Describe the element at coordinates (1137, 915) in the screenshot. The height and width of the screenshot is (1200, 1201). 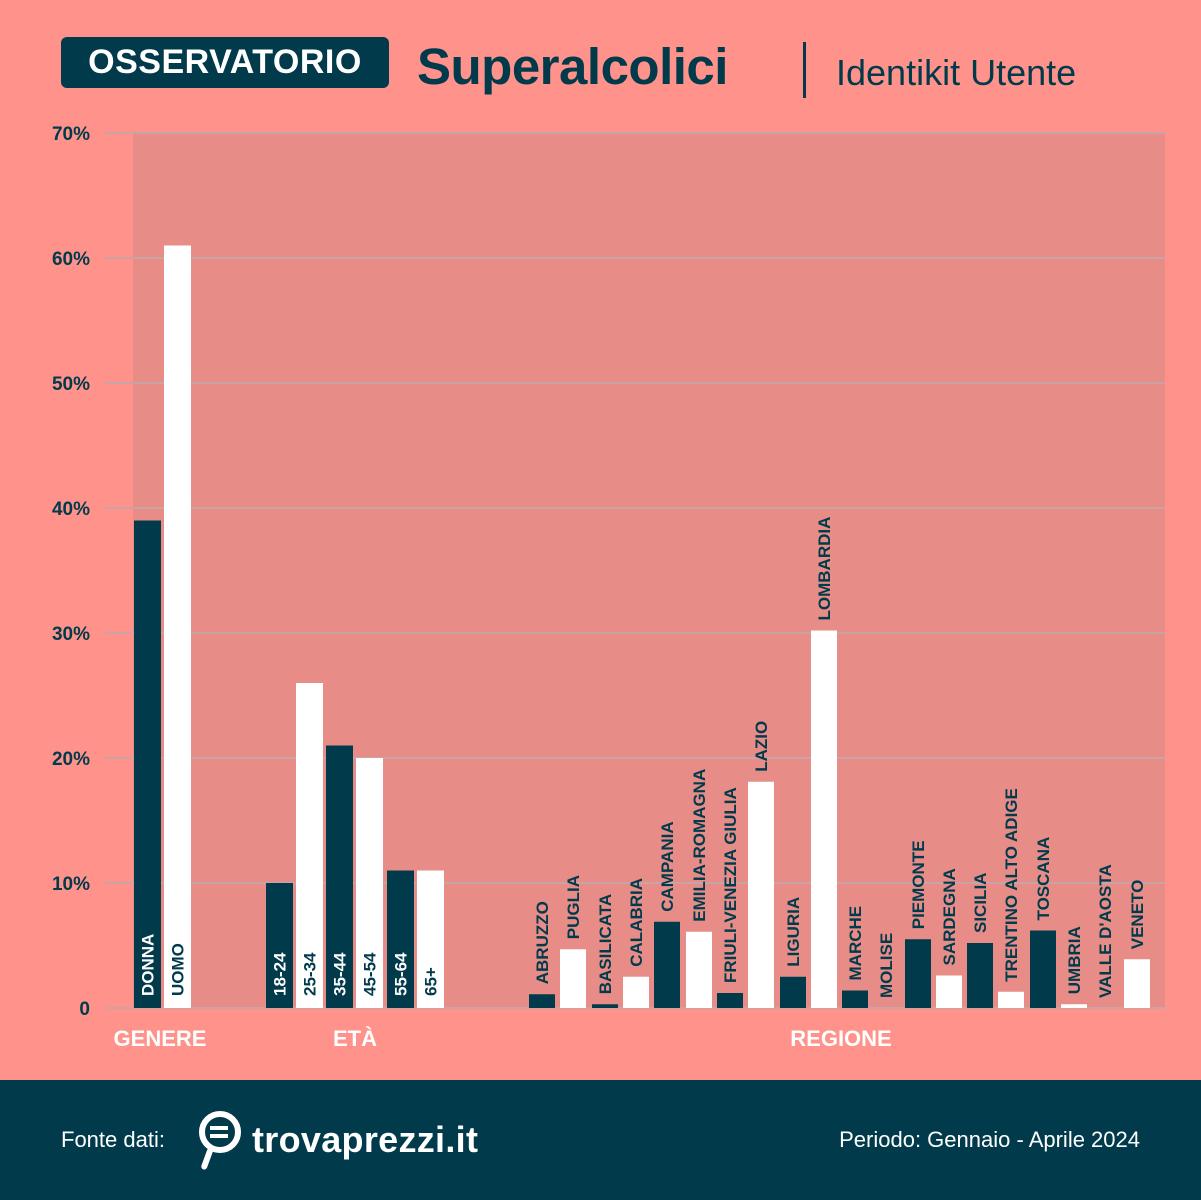
I see `bar-label-veneto: VENETO` at that location.